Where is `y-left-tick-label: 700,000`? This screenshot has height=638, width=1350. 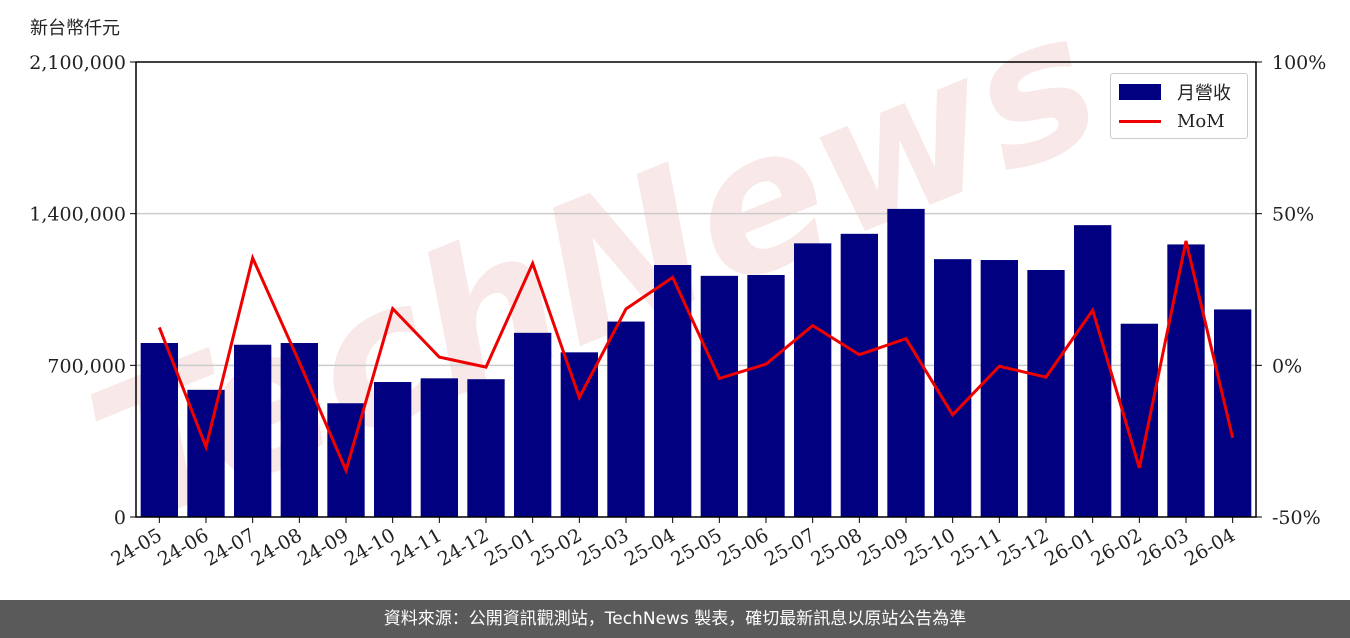
y-left-tick-label: 700,000 is located at coordinates (86, 366).